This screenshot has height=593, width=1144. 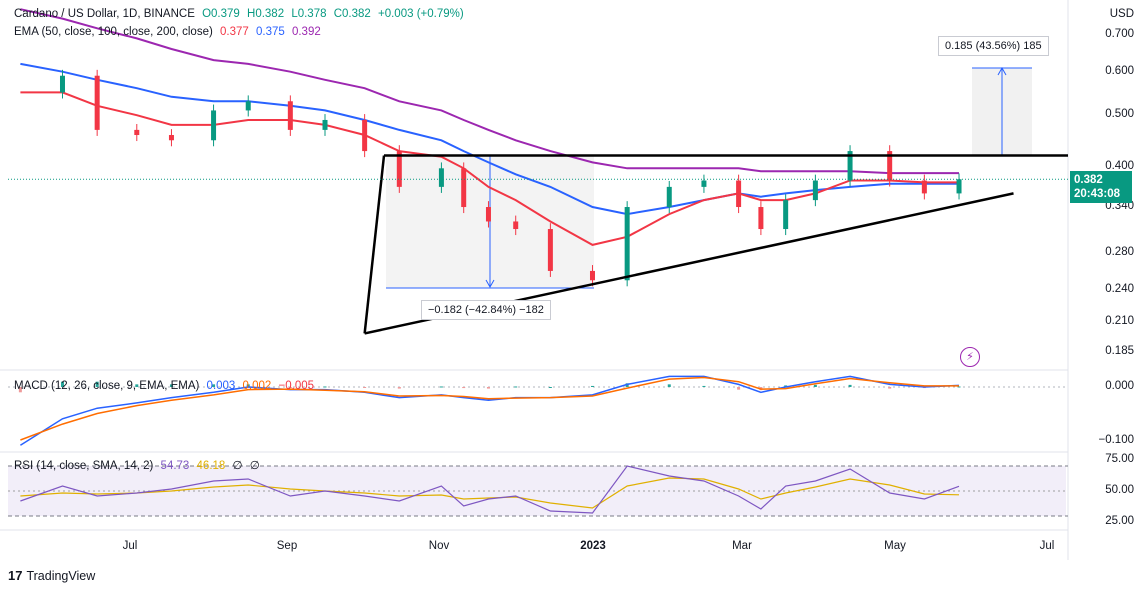 What do you see at coordinates (593, 546) in the screenshot?
I see `x-tick-2023: 2023` at bounding box center [593, 546].